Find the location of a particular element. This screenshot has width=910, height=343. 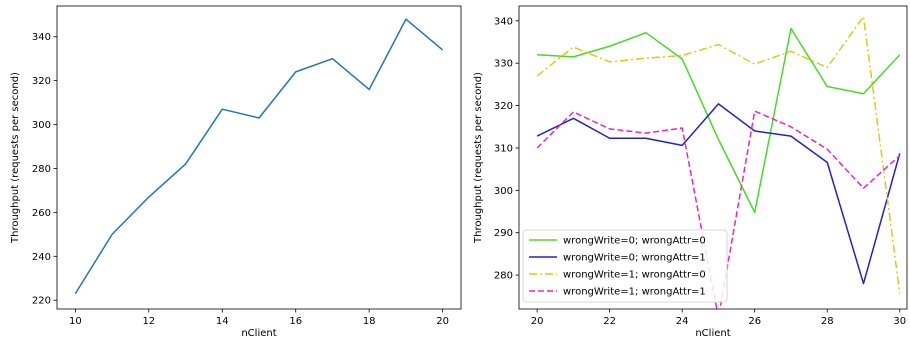

x-tick-label: 14 is located at coordinates (222, 321).